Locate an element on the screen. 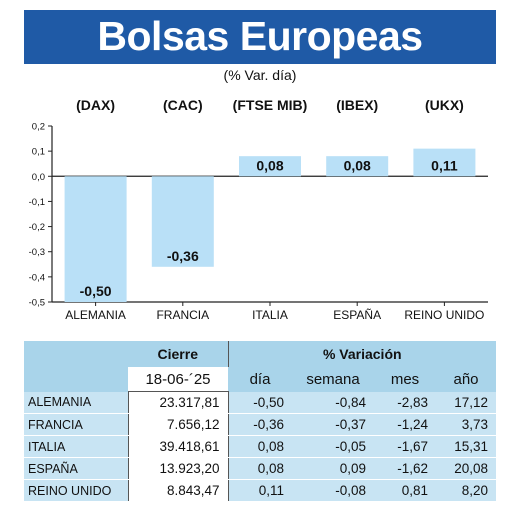 This screenshot has height=507, width=520. table-row: FRANCIA 7.656,12 -0,36 -0,37 -1,24 3,73 is located at coordinates (260, 424).